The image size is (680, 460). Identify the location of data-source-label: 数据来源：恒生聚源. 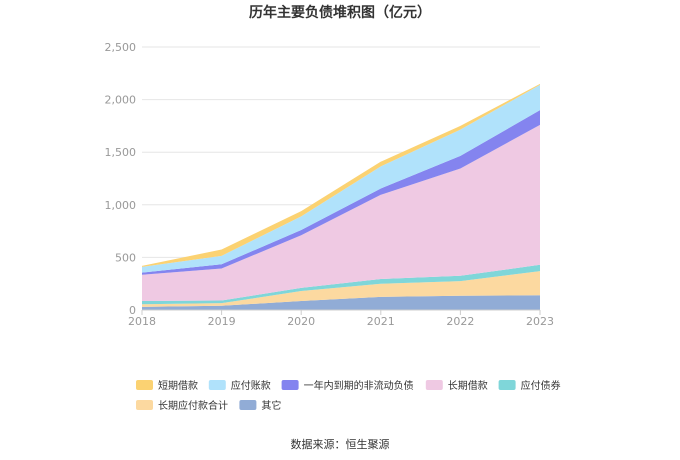
(340, 444).